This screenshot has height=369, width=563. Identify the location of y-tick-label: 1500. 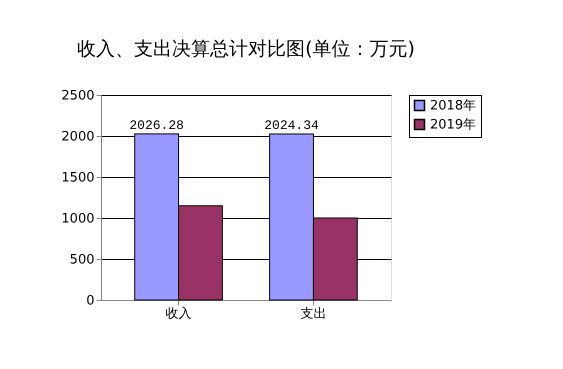
(77, 178).